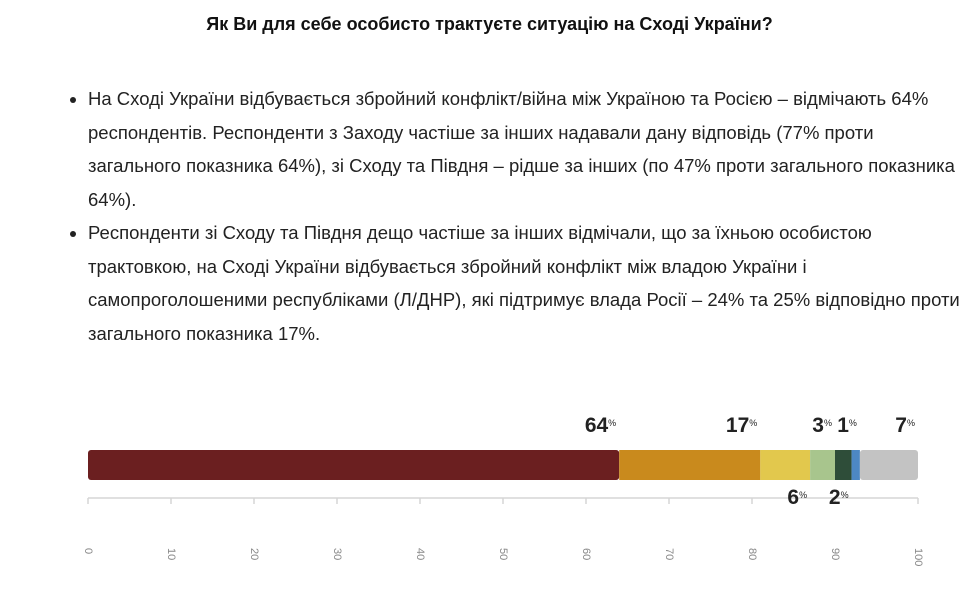 The height and width of the screenshot is (600, 979). I want to click on x-tick-label: 70, so click(669, 554).